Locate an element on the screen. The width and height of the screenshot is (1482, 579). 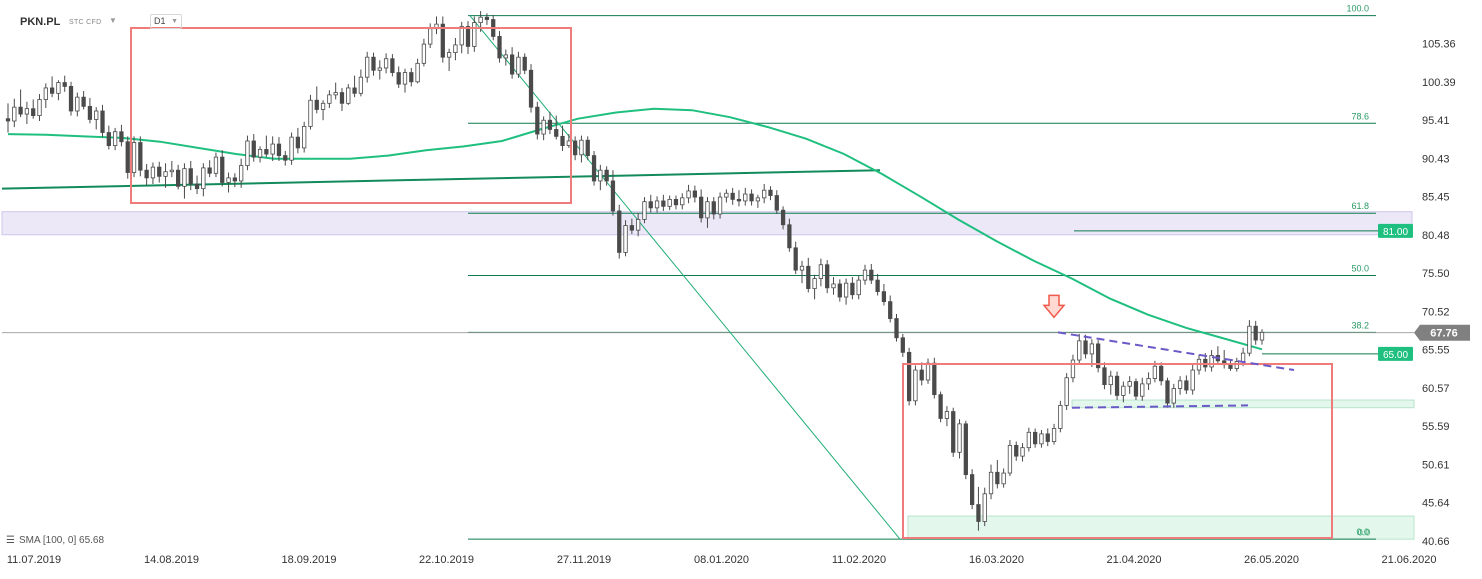
y-tick-label: 65.55 is located at coordinates (1436, 351).